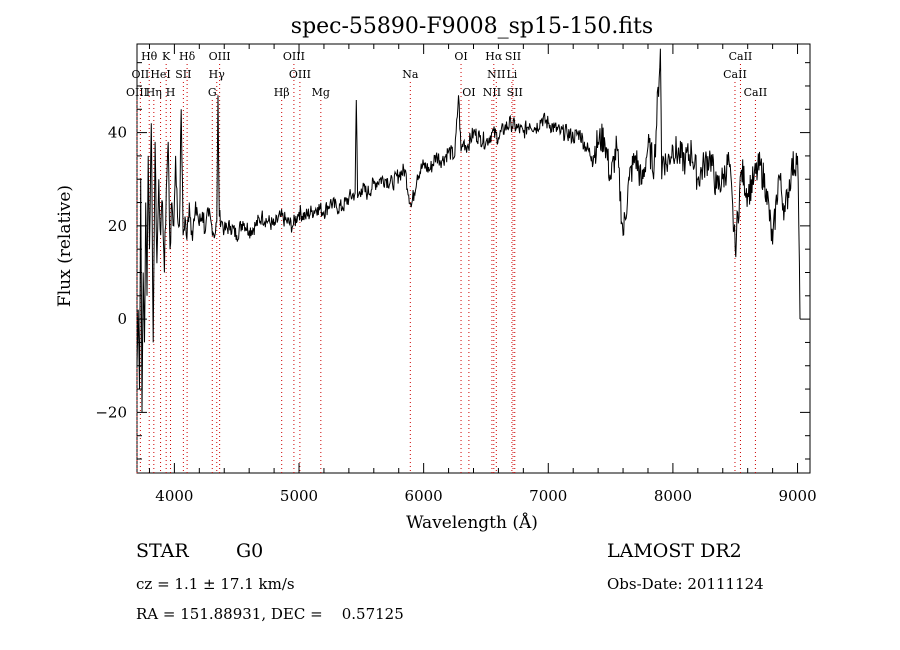  Describe the element at coordinates (166, 56) in the screenshot. I see `spectral-line-label: K` at that location.